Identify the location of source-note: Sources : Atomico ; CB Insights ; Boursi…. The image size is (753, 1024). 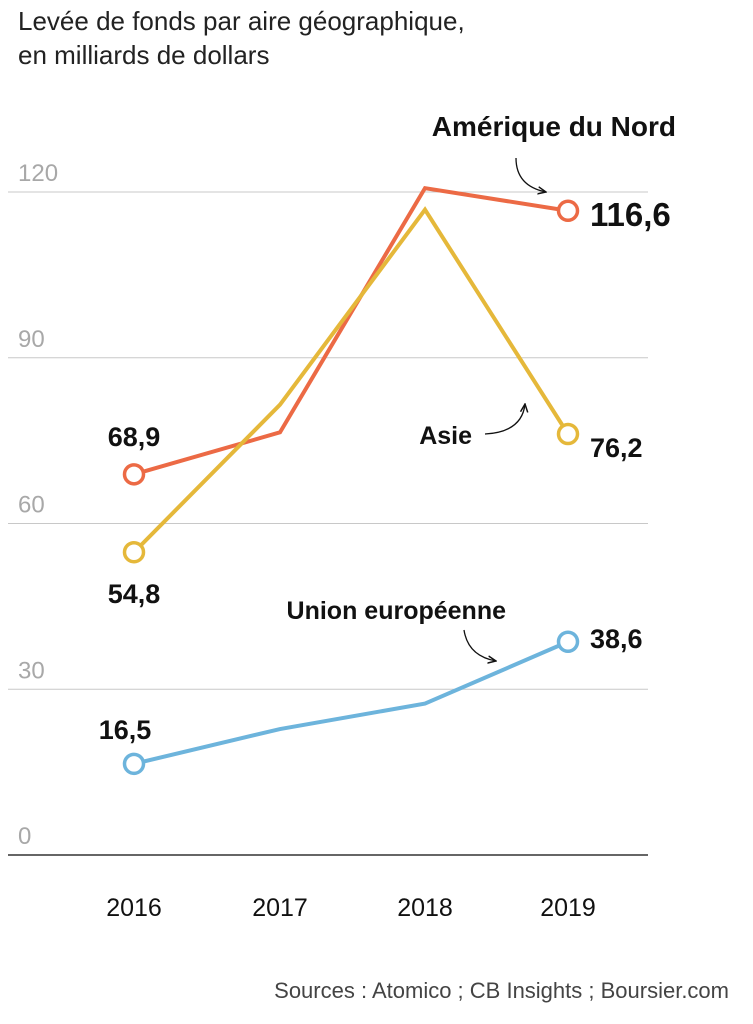
(501, 990).